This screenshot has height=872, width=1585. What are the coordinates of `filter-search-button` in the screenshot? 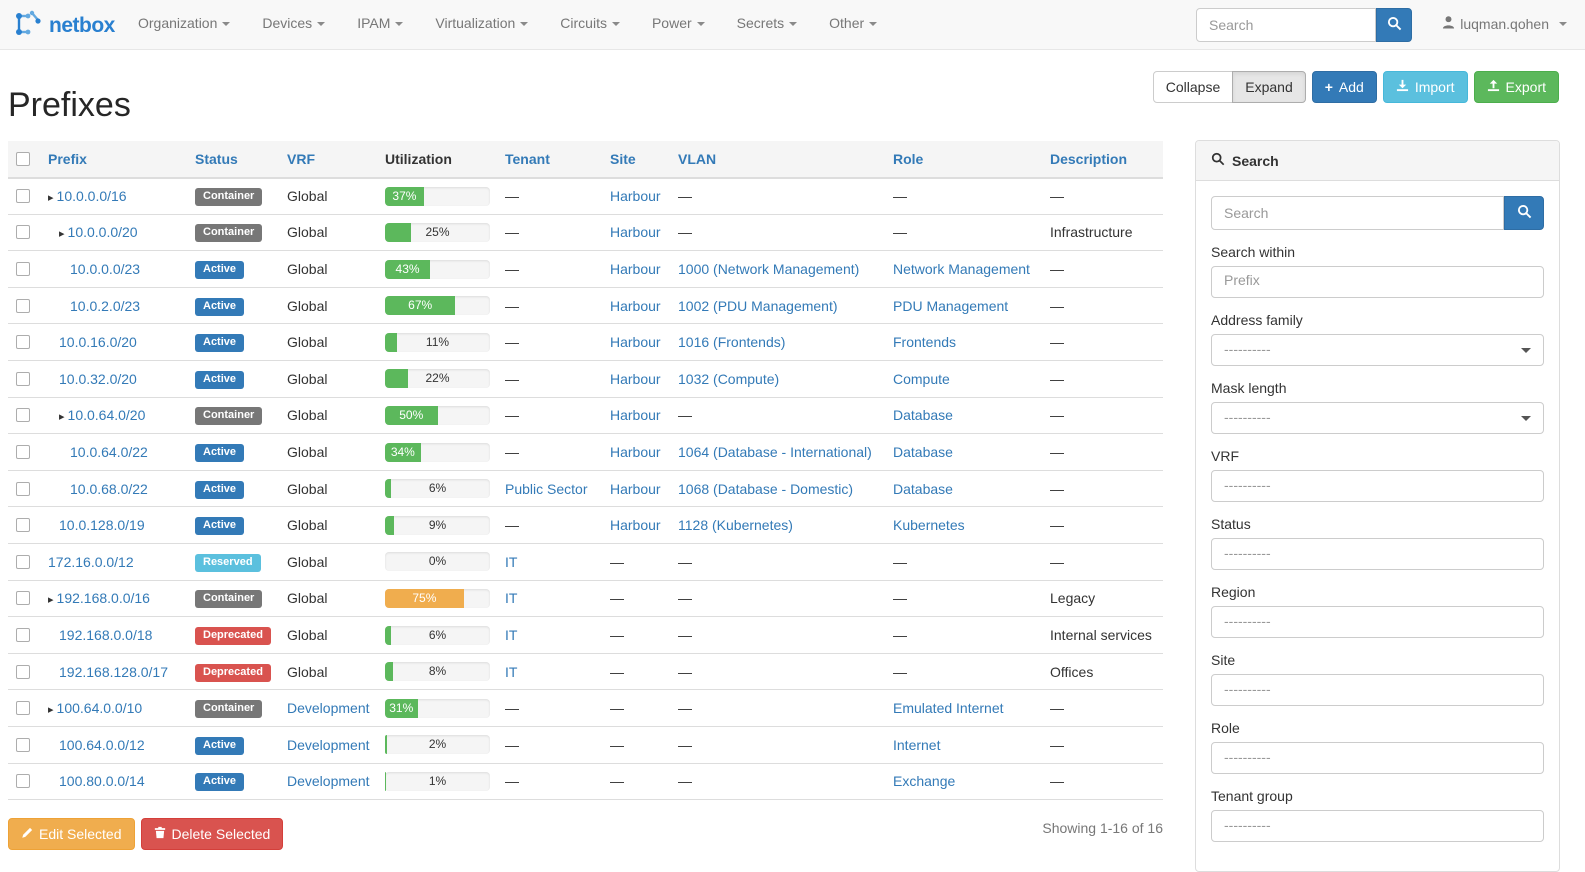 It's located at (1524, 213).